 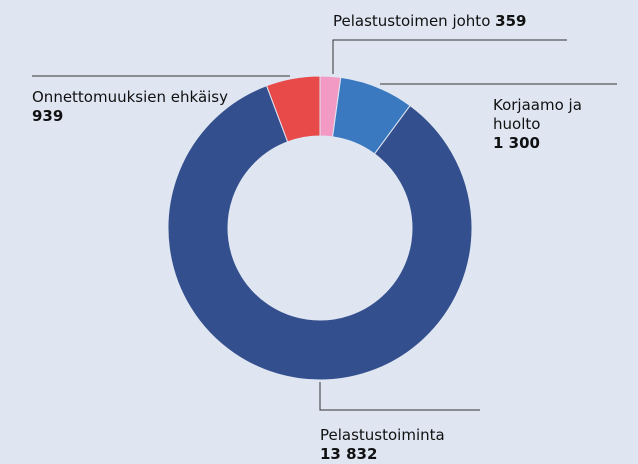 What do you see at coordinates (293, 109) in the screenshot?
I see `donut-segment` at bounding box center [293, 109].